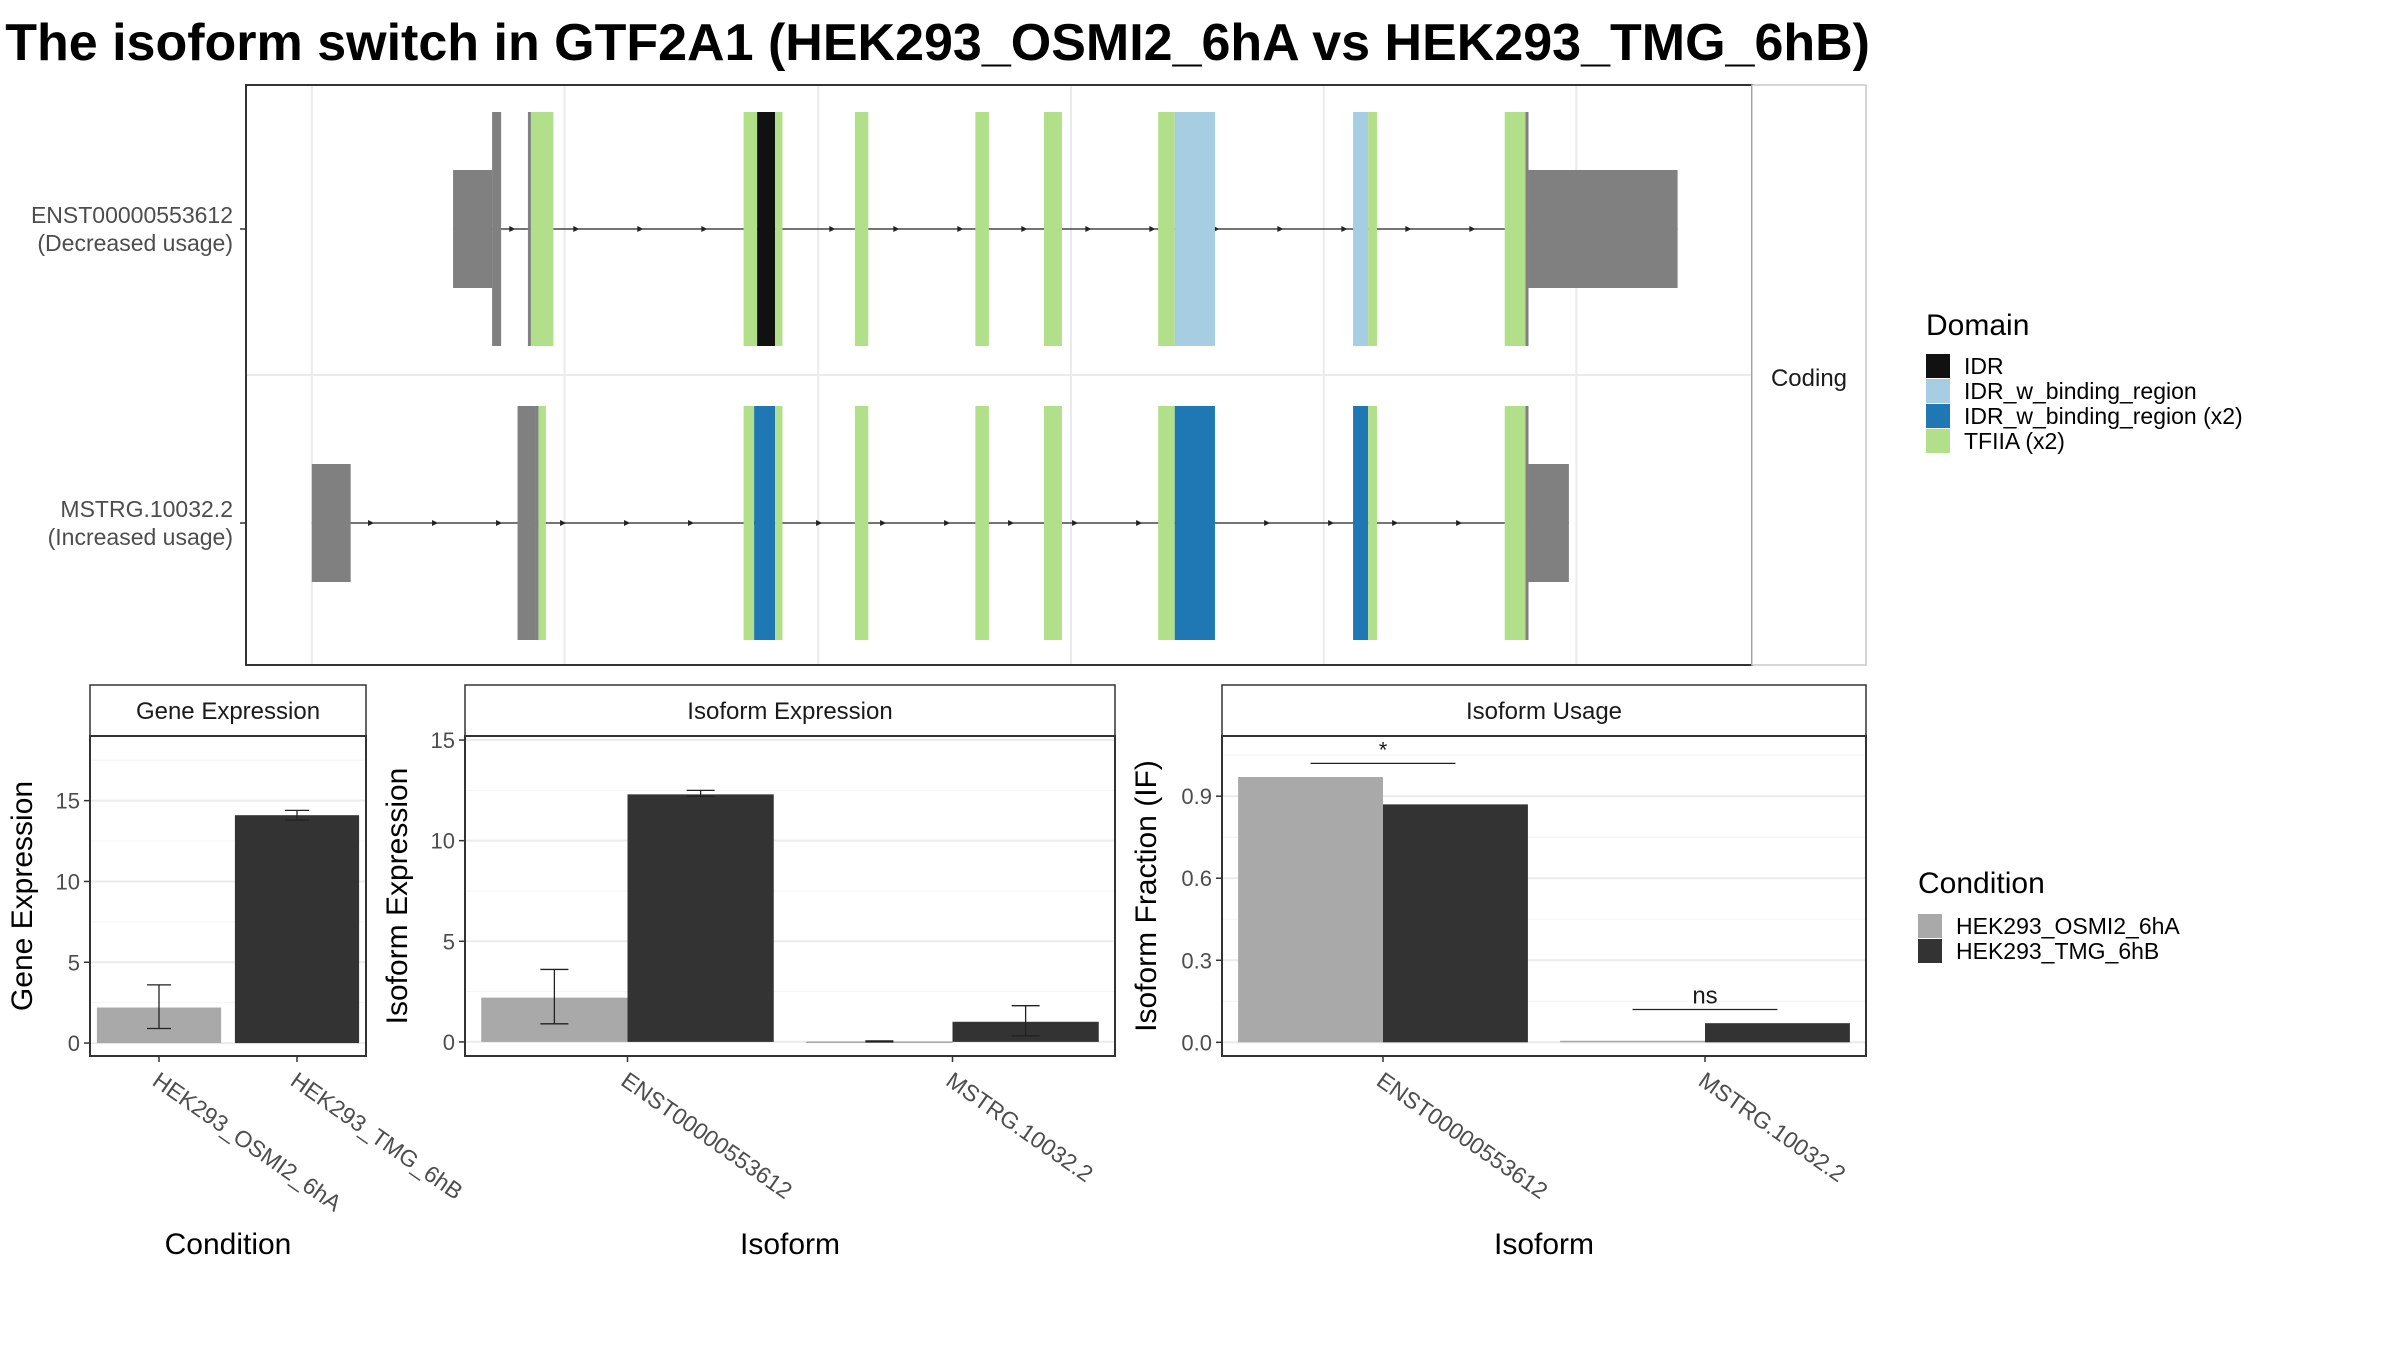 Image resolution: width=2400 pixels, height=1350 pixels. What do you see at coordinates (2014, 441) in the screenshot?
I see `legend-label: TFIIA (x2)` at bounding box center [2014, 441].